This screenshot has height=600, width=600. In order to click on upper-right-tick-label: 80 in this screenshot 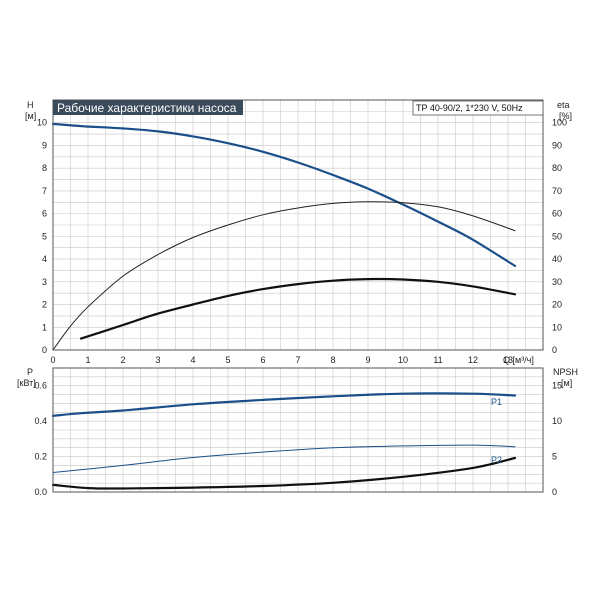, I will do `click(557, 168)`.